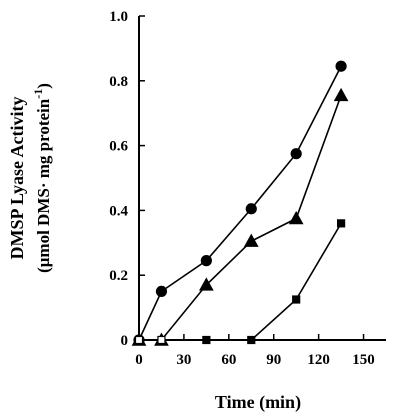 This screenshot has height=416, width=400. What do you see at coordinates (127, 179) in the screenshot?
I see `y-ticks: 0 0.2 0.4 0.6 0.8 1.0` at bounding box center [127, 179].